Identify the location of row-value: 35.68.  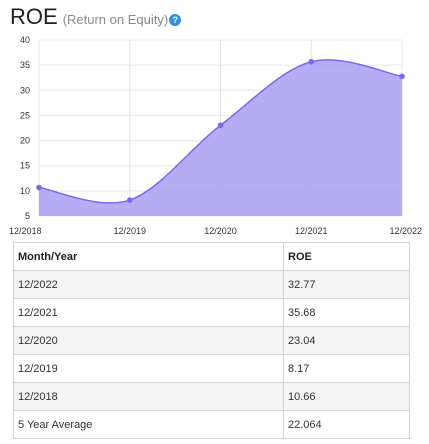
(346, 312).